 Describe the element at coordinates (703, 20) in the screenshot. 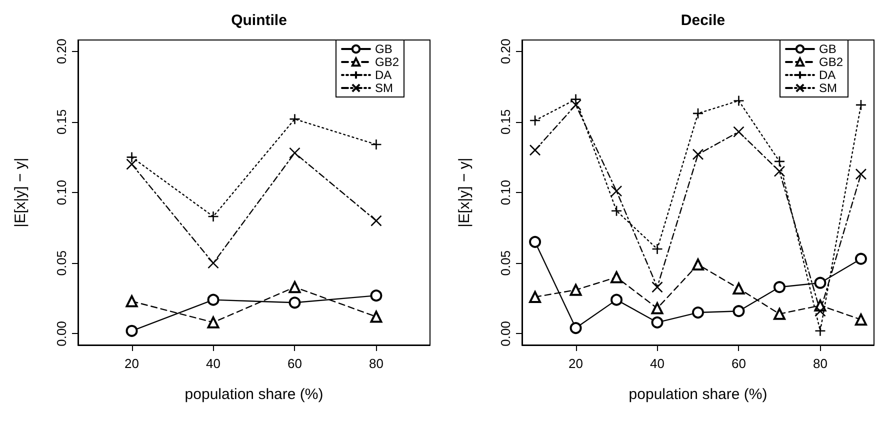

I see `chart-title: Decile` at that location.